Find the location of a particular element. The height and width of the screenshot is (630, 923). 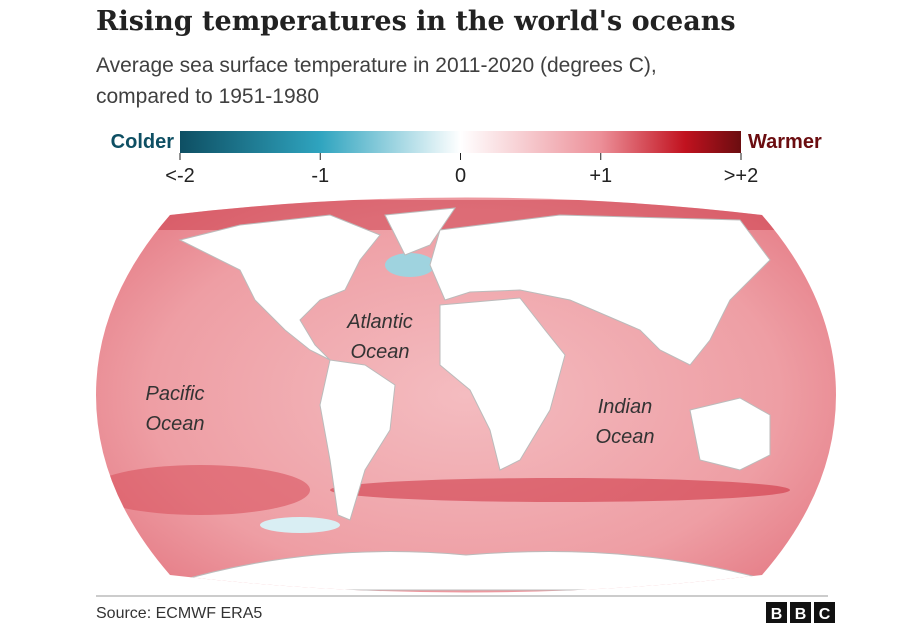

tick-label: +1 is located at coordinates (600, 176).